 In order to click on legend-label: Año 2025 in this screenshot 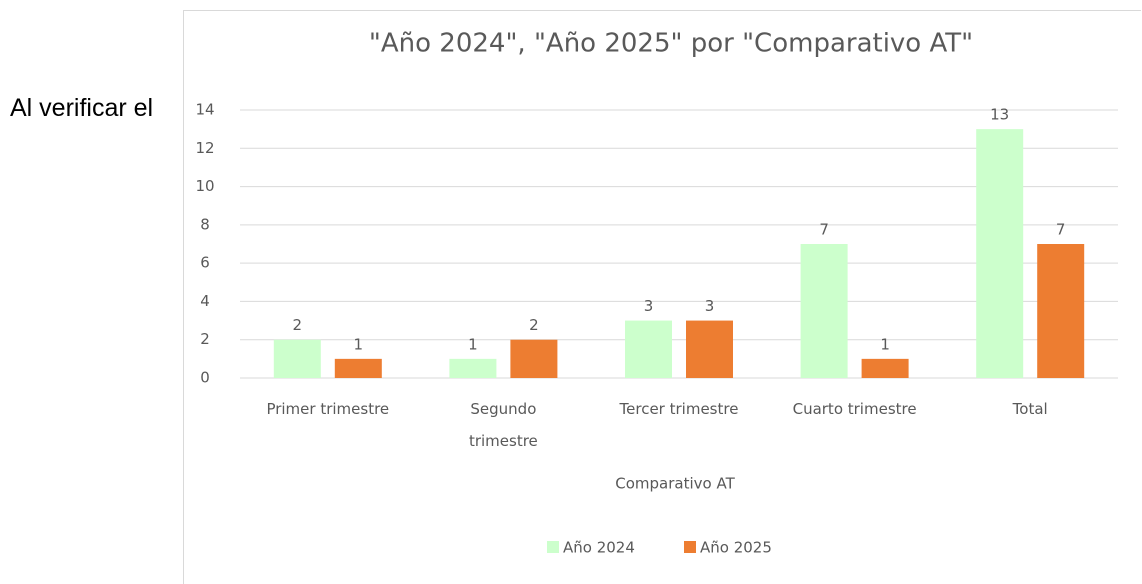, I will do `click(736, 548)`.